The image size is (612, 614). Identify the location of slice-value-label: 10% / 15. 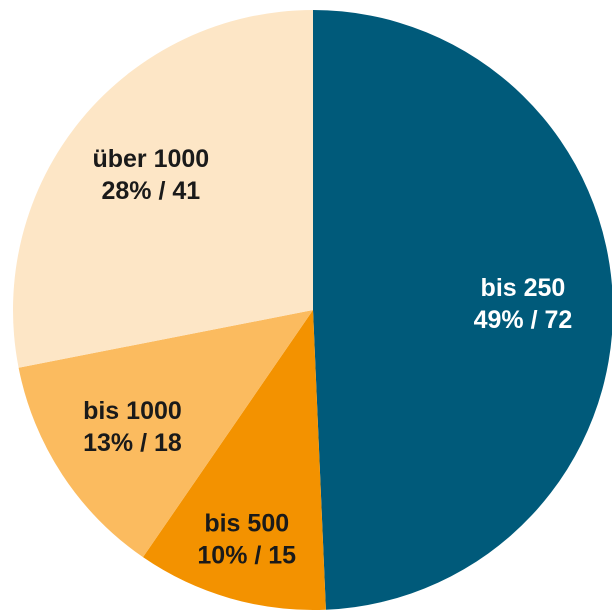
(246, 555).